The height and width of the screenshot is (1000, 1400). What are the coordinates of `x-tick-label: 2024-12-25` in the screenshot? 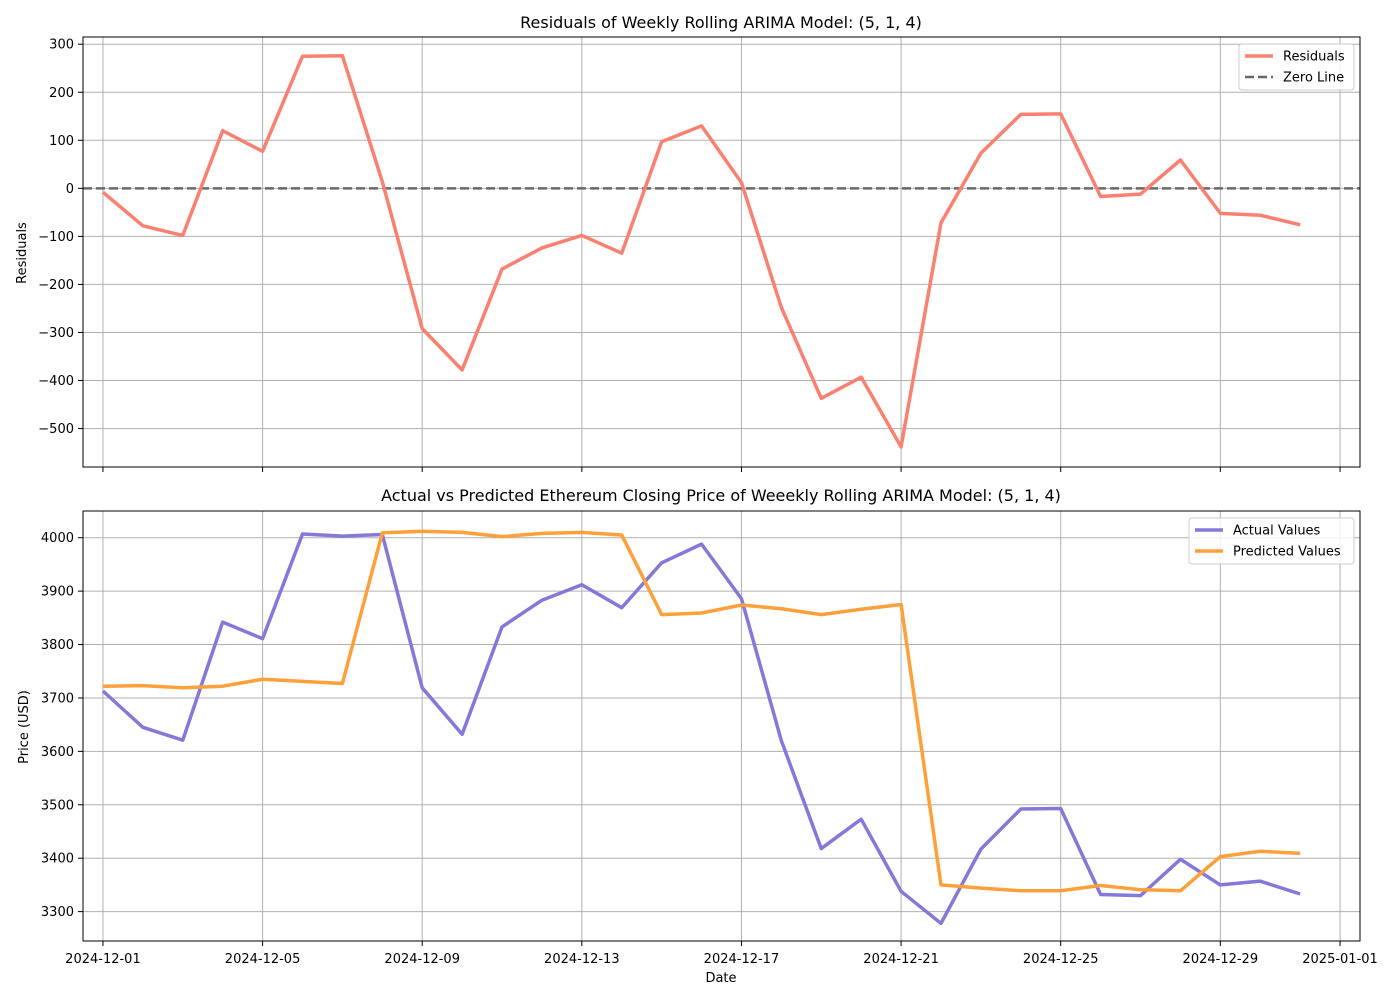 It's located at (1061, 959).